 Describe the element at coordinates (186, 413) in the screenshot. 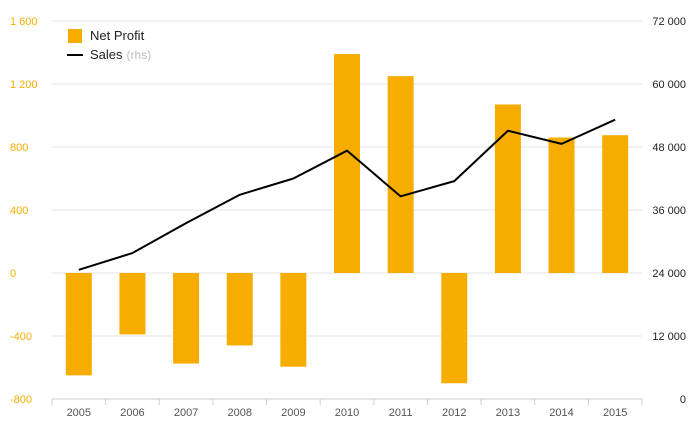

I see `x-axis-tick-label: 2007` at that location.